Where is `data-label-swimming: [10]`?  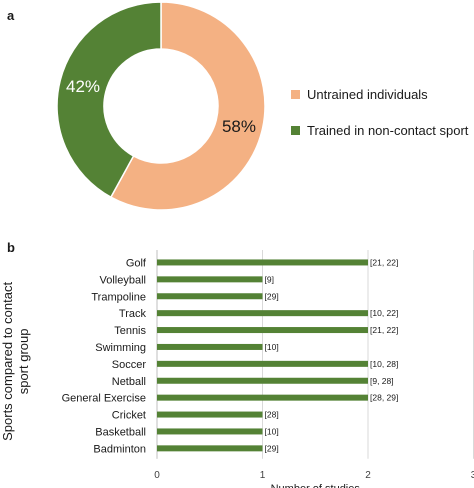
data-label-swimming: [10] is located at coordinates (272, 347).